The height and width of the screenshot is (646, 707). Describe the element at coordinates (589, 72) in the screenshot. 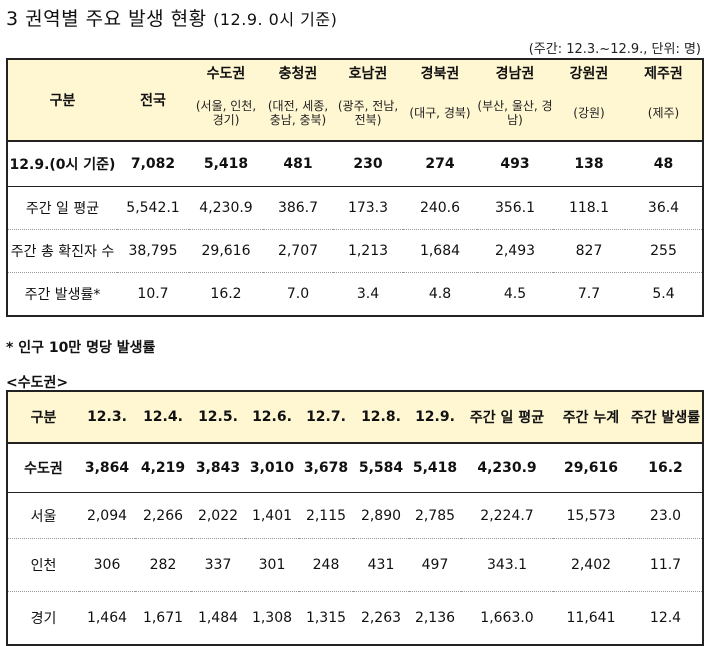

I see `region-header: 강원권` at that location.